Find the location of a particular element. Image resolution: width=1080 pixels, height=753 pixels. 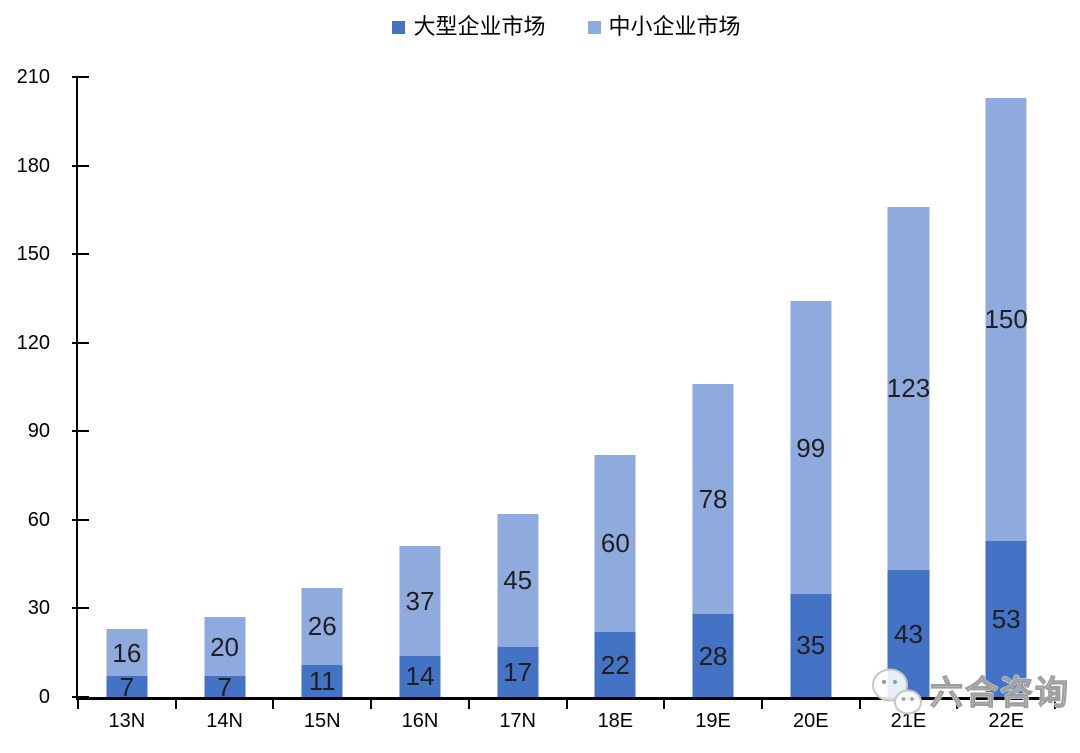

bar-segment-sme: 60 is located at coordinates (615, 543).